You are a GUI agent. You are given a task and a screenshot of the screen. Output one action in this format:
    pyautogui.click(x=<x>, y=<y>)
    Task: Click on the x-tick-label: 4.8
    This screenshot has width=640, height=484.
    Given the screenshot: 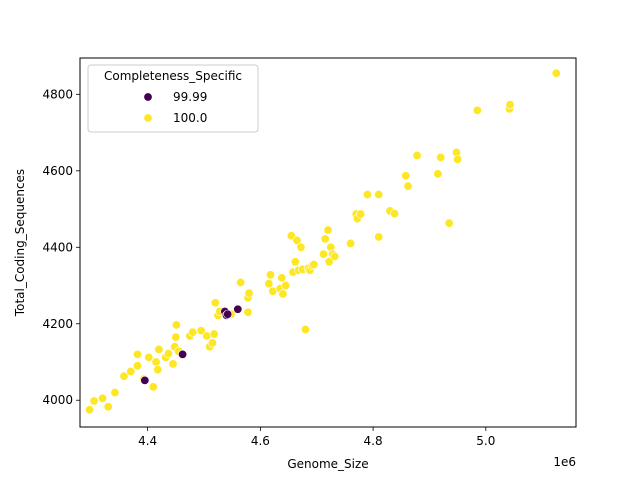 What is the action you would take?
    pyautogui.click(x=373, y=441)
    